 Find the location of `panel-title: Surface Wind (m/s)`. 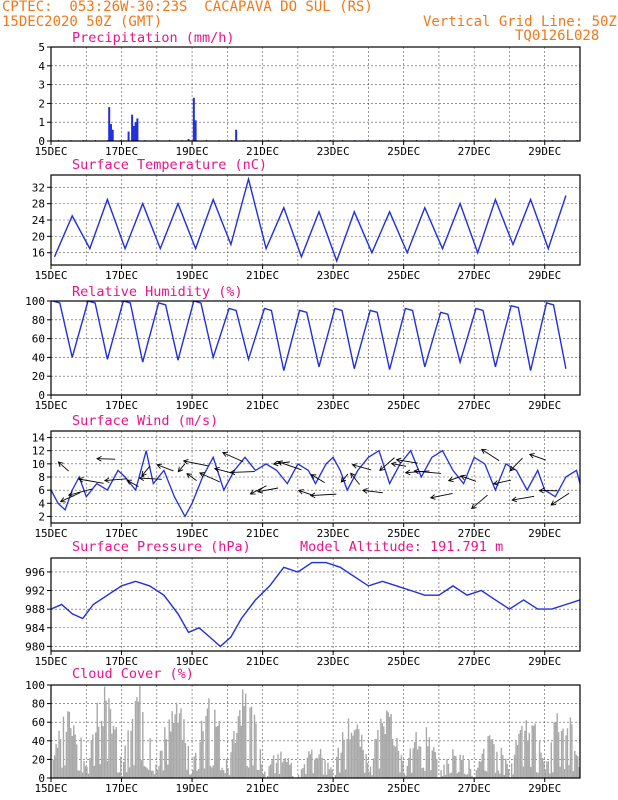

panel-title: Surface Wind (m/s) is located at coordinates (145, 421).